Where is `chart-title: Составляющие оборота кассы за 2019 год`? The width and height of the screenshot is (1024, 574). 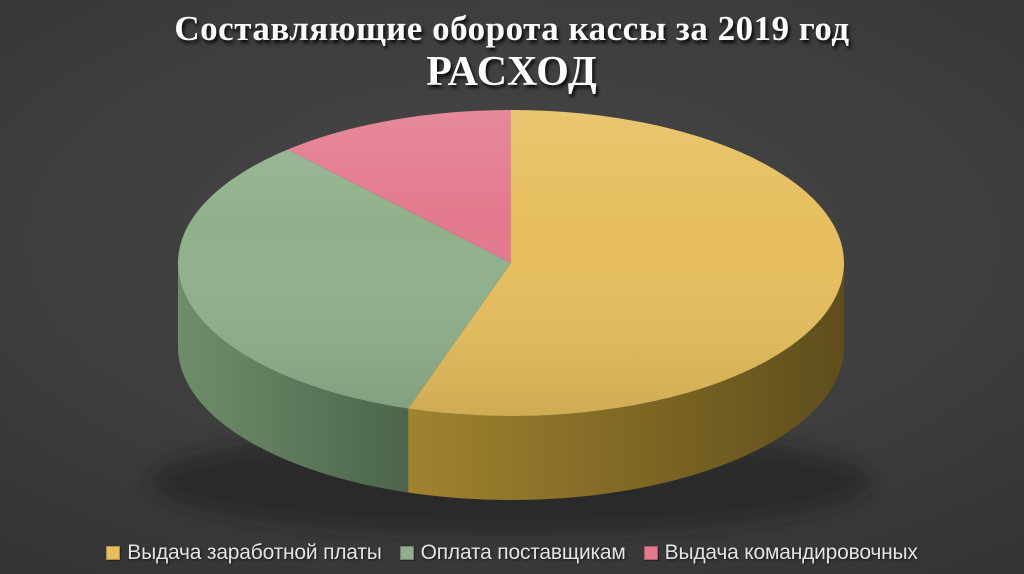
chart-title: Составляющие оборота кассы за 2019 год is located at coordinates (512, 28).